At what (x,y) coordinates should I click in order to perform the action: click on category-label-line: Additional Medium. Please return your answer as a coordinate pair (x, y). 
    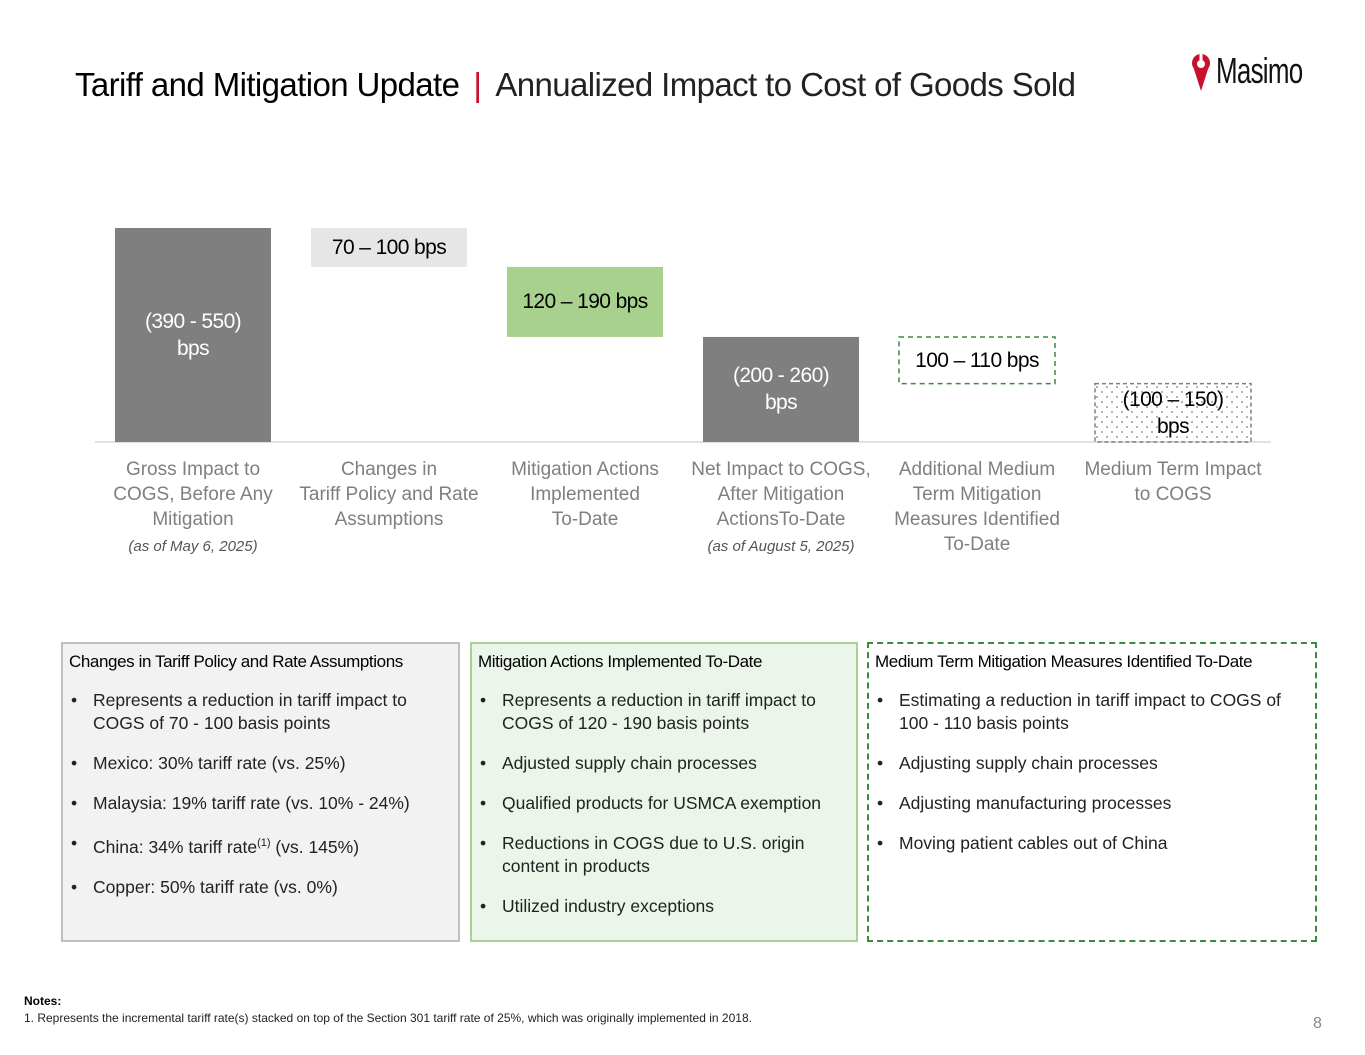
    Looking at the image, I should click on (977, 469).